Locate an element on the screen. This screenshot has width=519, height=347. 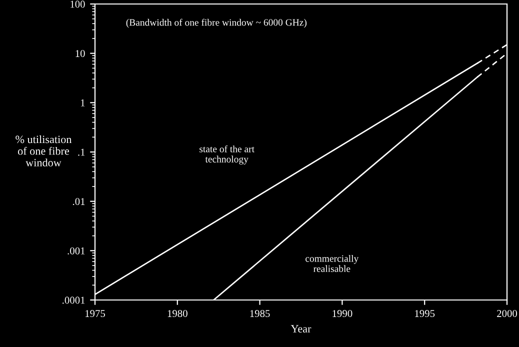
y-tick-label: 1 is located at coordinates (82, 102).